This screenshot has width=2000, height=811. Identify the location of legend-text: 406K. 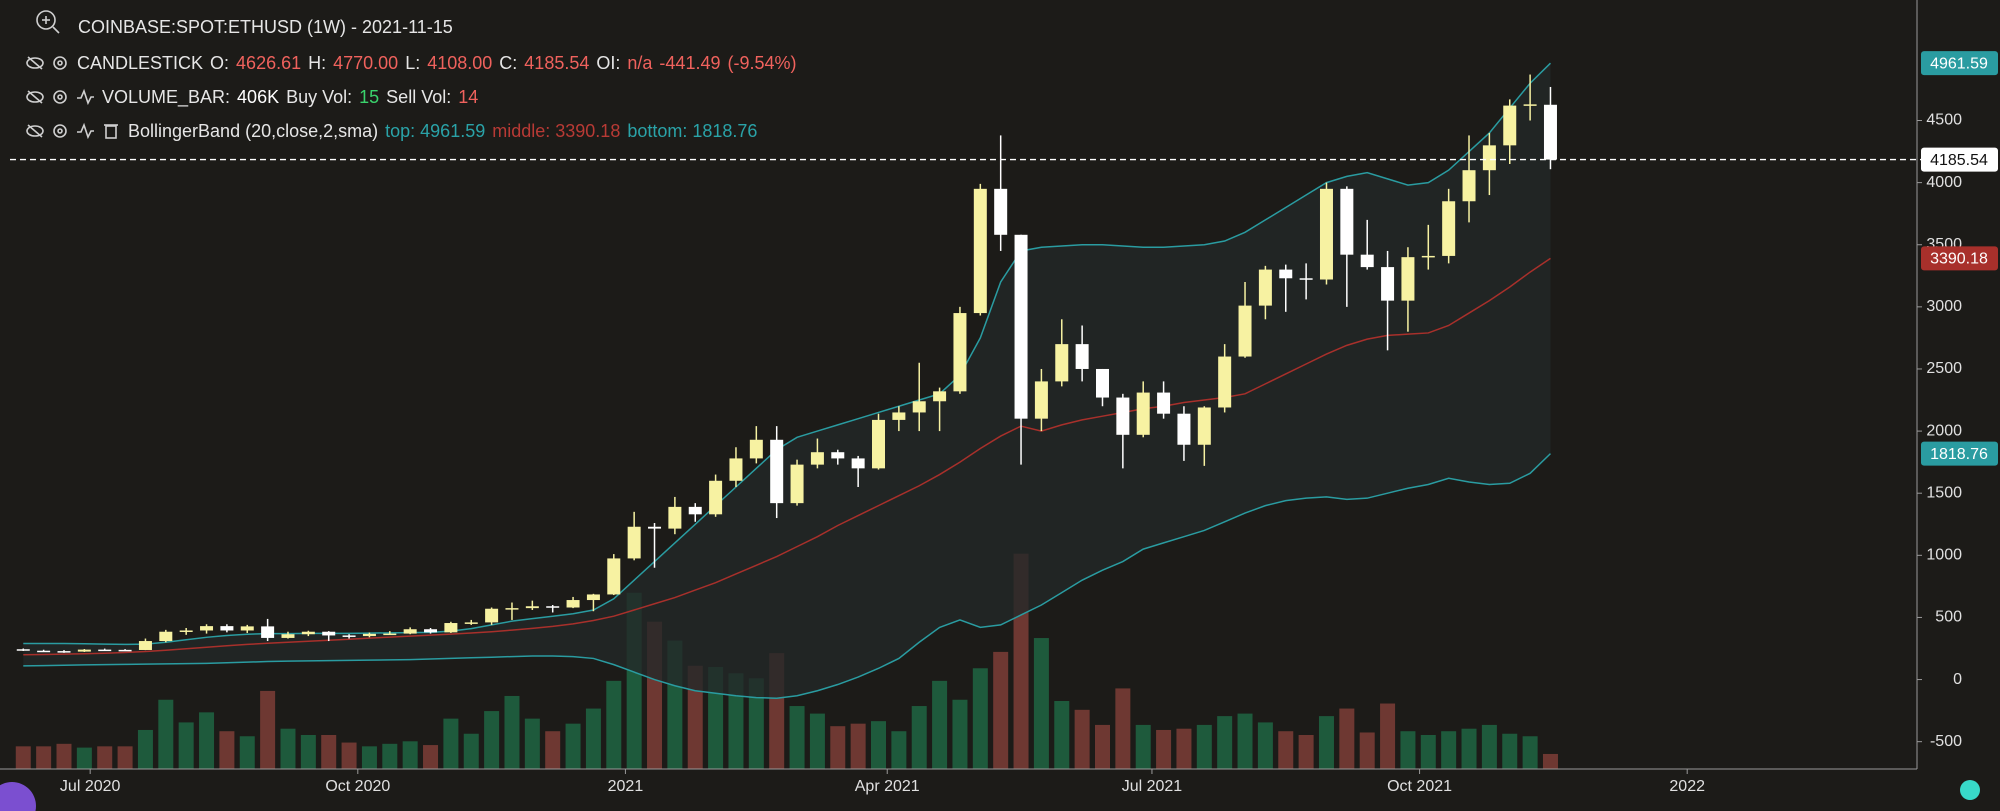
(258, 97).